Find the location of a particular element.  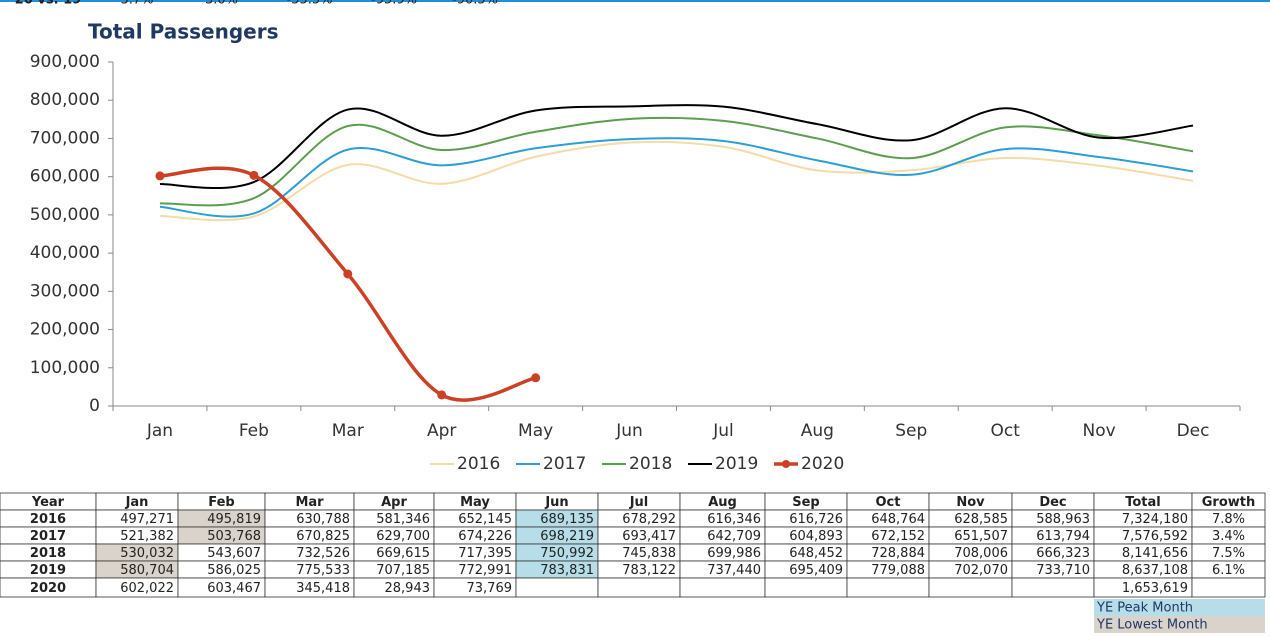

column-header: Apr is located at coordinates (394, 502).